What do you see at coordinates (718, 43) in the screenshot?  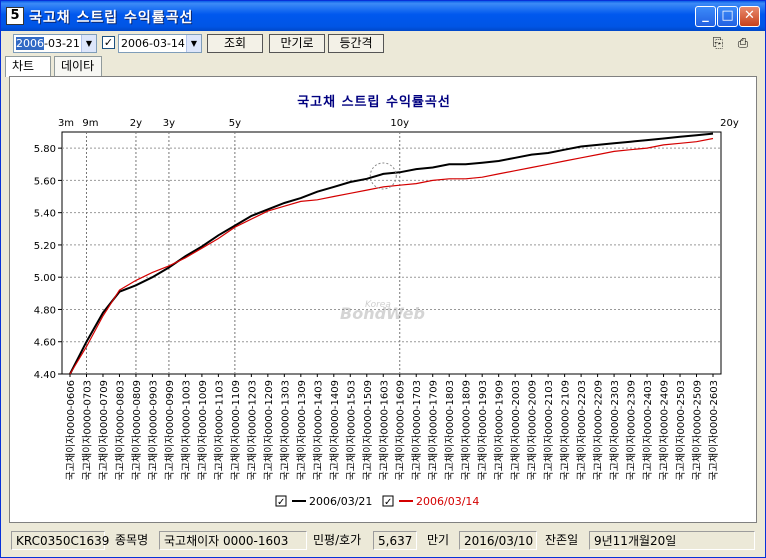 I see `copy-icon: ⎘` at bounding box center [718, 43].